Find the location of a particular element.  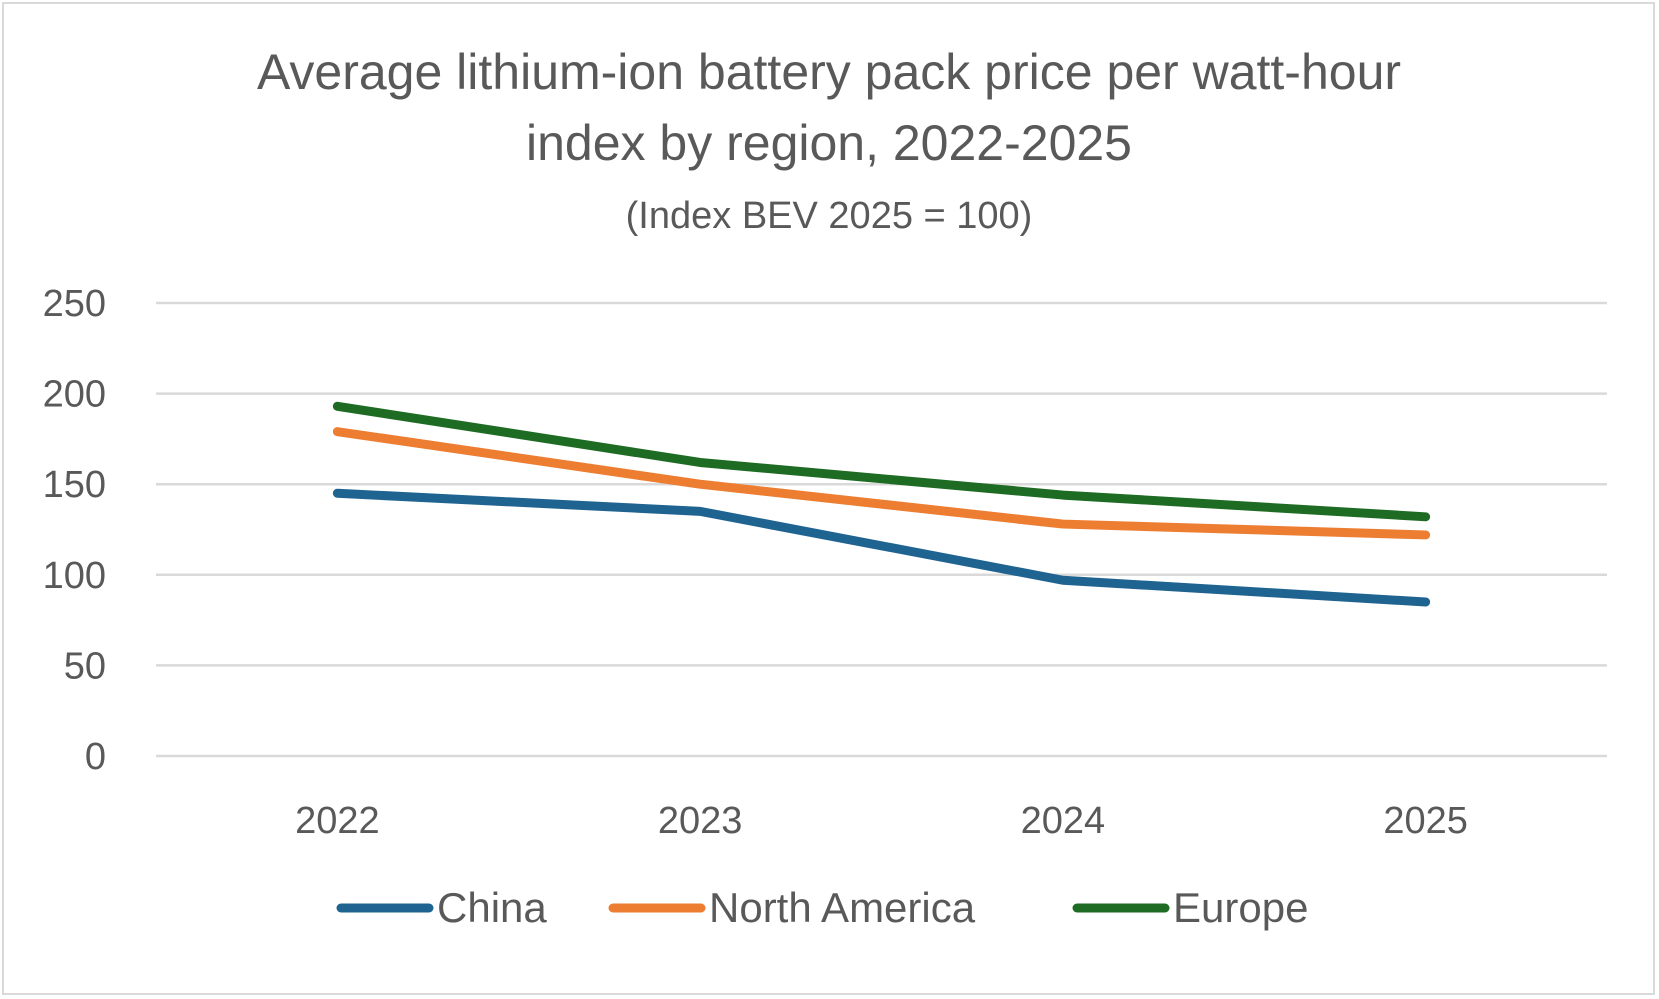

x-tick-label: 2025 is located at coordinates (1425, 821).